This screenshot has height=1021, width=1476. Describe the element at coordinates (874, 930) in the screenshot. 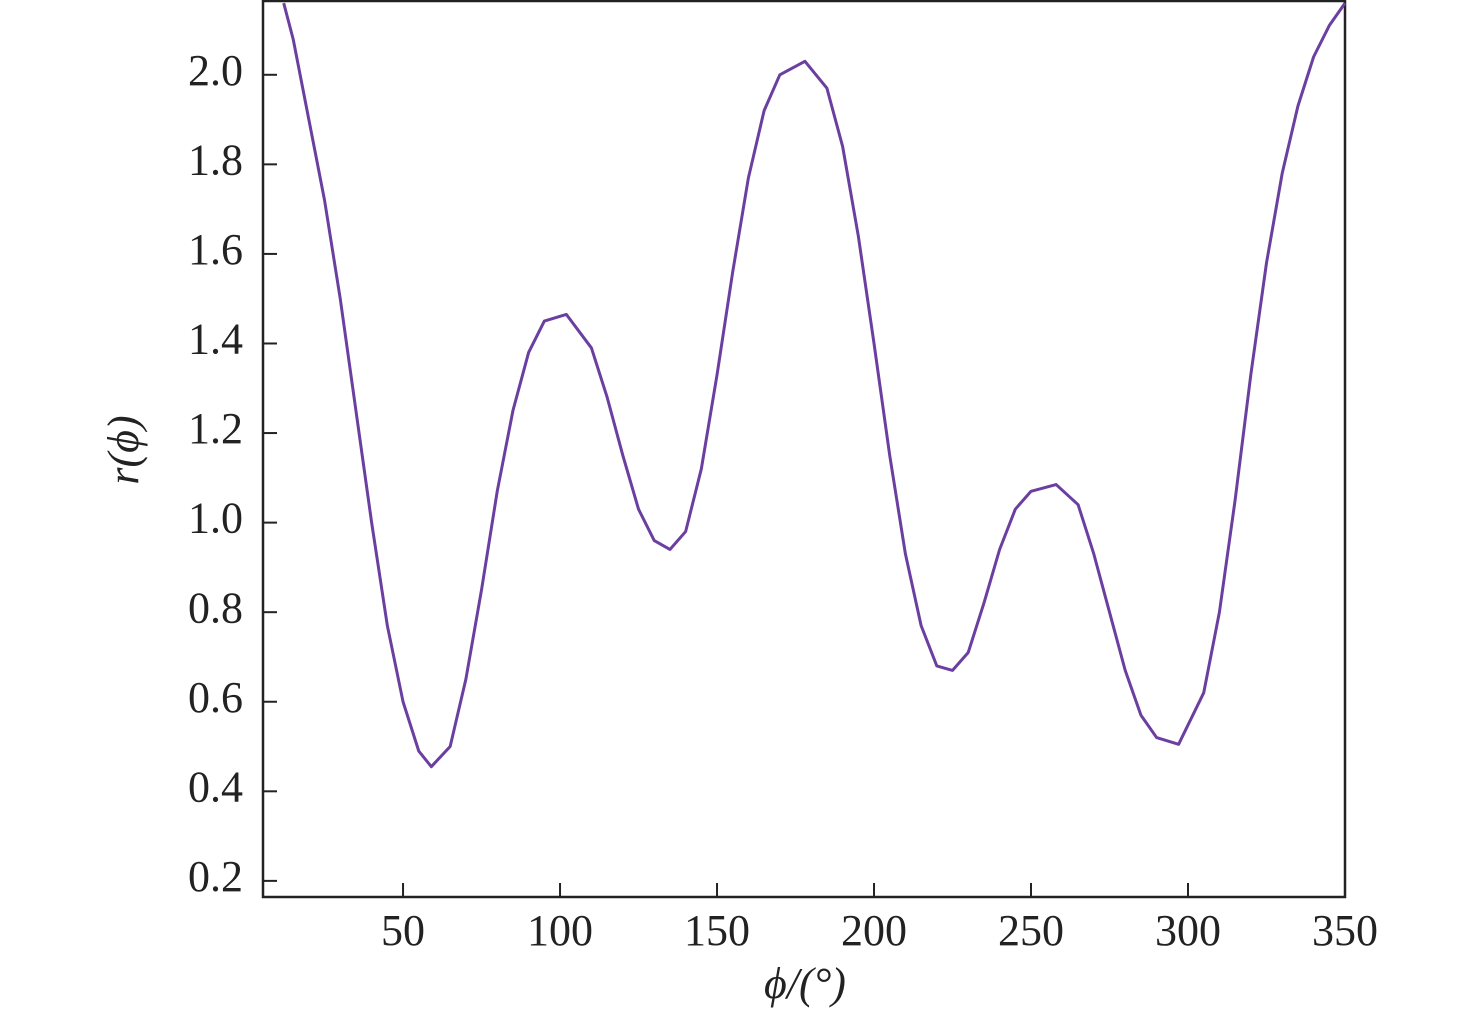

I see `x-tick-label: 200` at that location.